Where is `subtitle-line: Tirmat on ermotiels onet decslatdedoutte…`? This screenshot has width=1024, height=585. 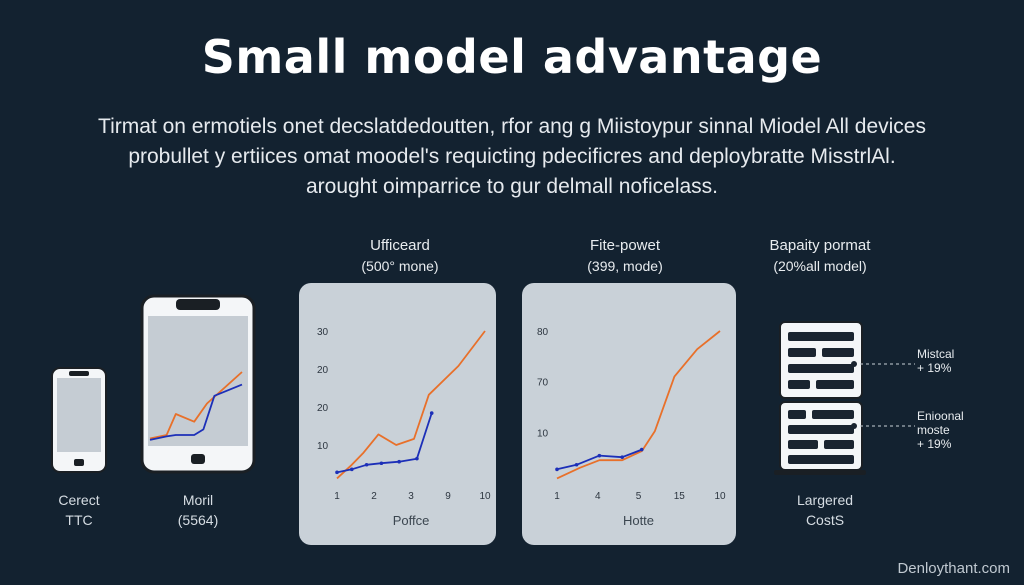 subtitle-line: Tirmat on ermotiels onet decslatdedoutte… is located at coordinates (512, 126).